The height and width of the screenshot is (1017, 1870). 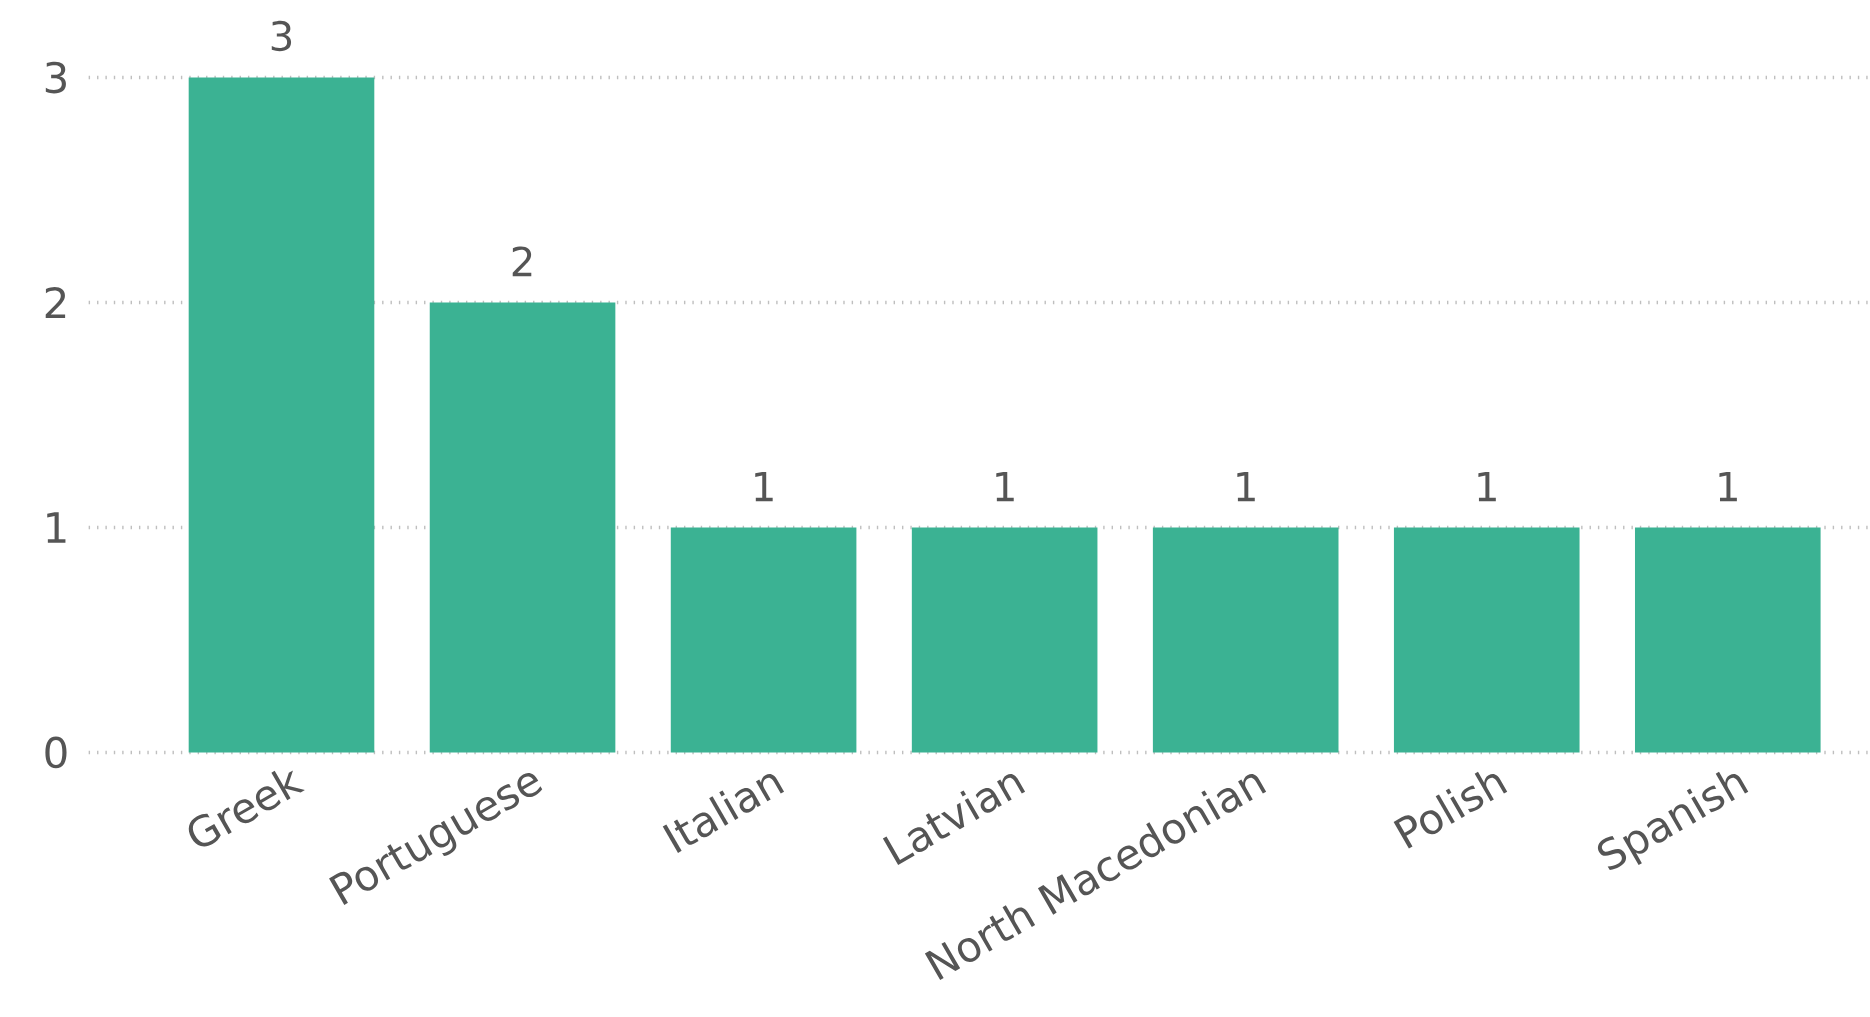 What do you see at coordinates (56, 752) in the screenshot?
I see `y-tick-label: 0` at bounding box center [56, 752].